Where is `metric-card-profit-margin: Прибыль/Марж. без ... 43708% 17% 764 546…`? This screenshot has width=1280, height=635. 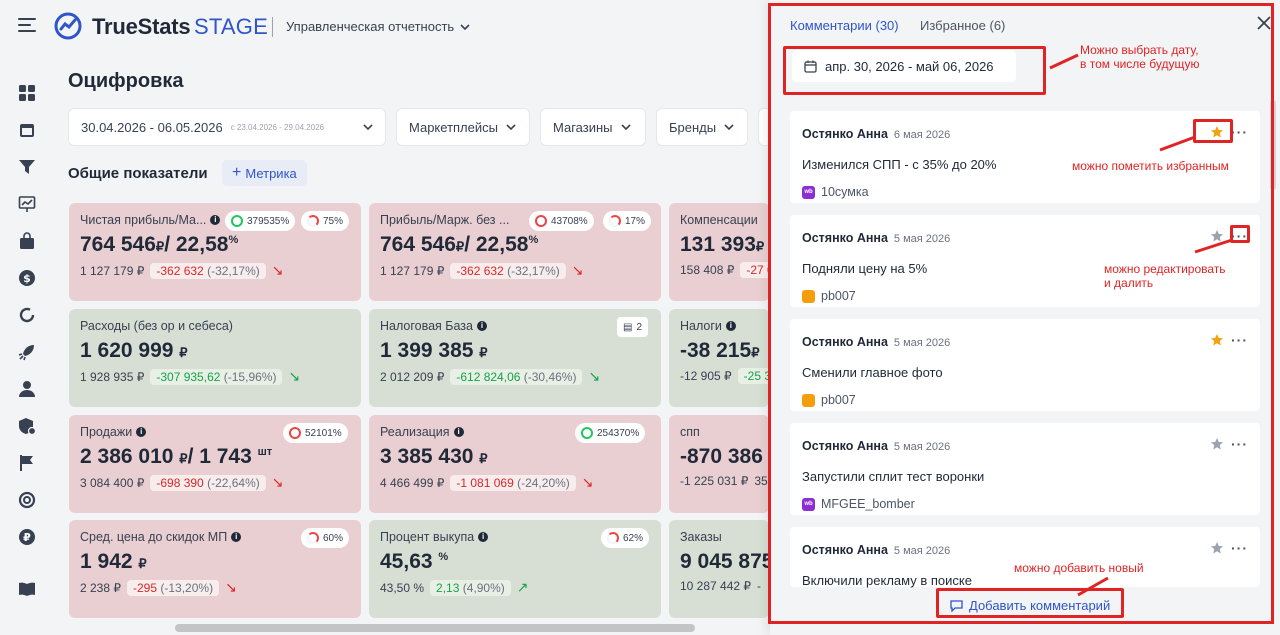 metric-card-profit-margin: Прибыль/Марж. без ... 43708% 17% 764 546… is located at coordinates (515, 252).